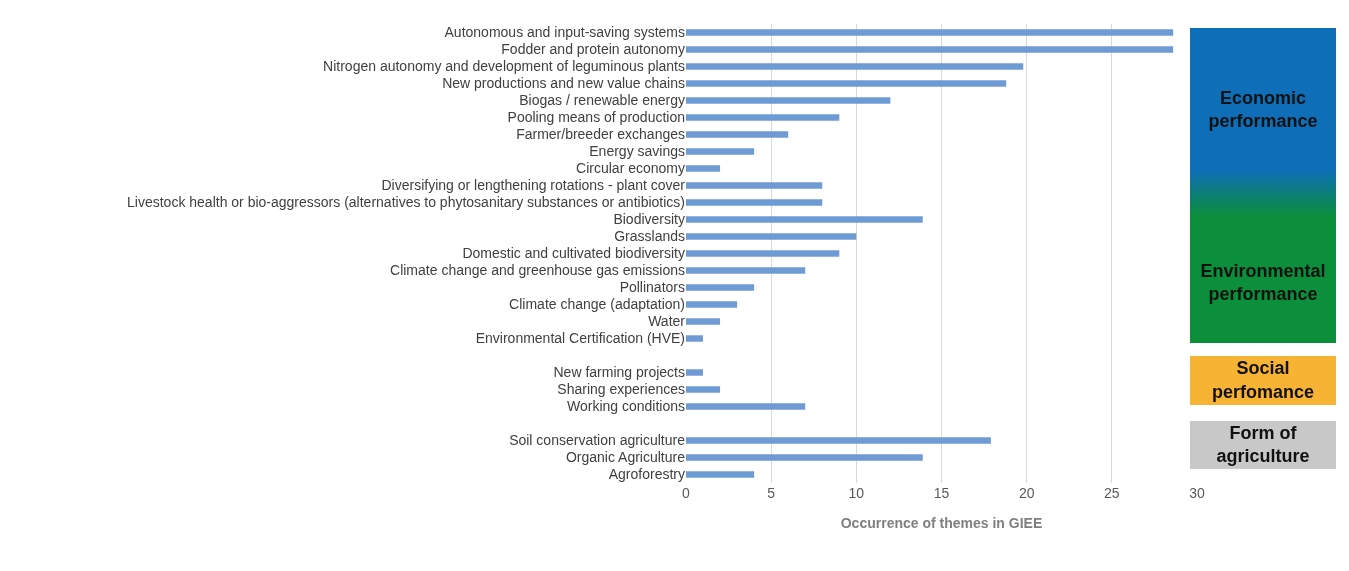 The image size is (1349, 571). I want to click on y-tick-label: Organic Agriculture, so click(625, 457).